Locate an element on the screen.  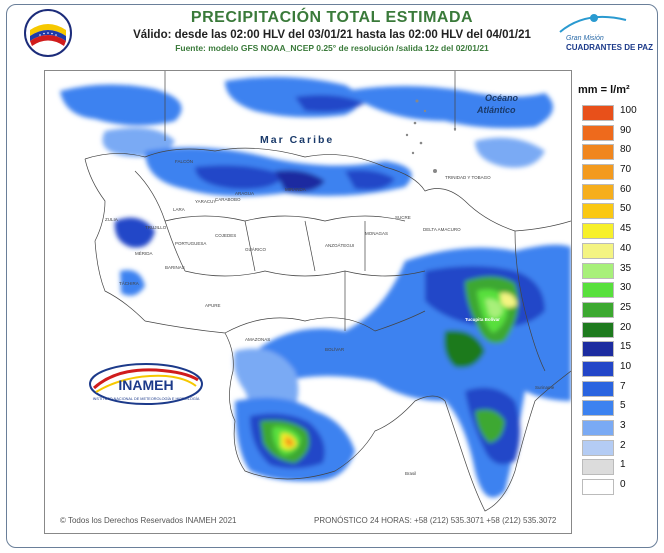
label-guarico: GUÁRICO is located at coordinates (256, 249).